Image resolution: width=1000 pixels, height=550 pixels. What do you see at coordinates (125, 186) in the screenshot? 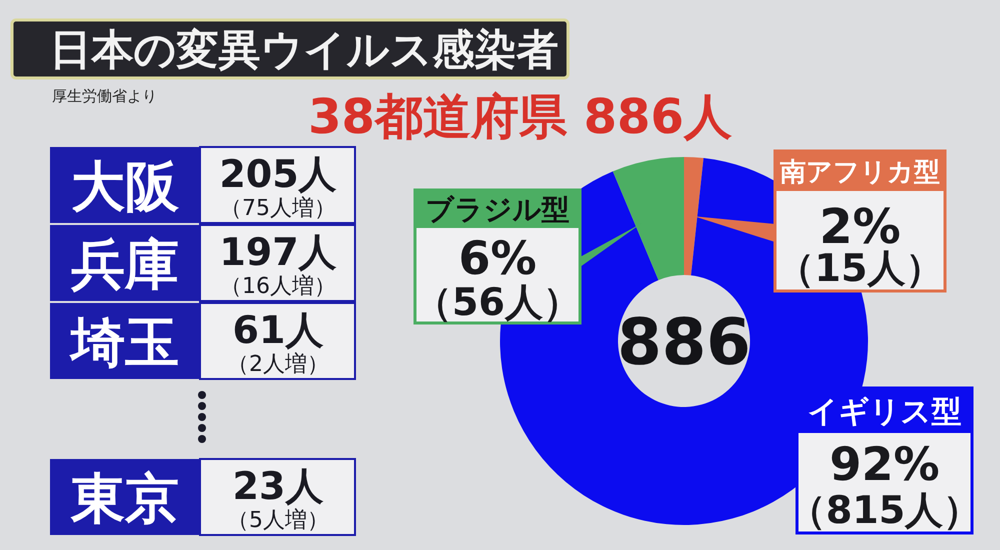
I see `category: 大阪` at bounding box center [125, 186].